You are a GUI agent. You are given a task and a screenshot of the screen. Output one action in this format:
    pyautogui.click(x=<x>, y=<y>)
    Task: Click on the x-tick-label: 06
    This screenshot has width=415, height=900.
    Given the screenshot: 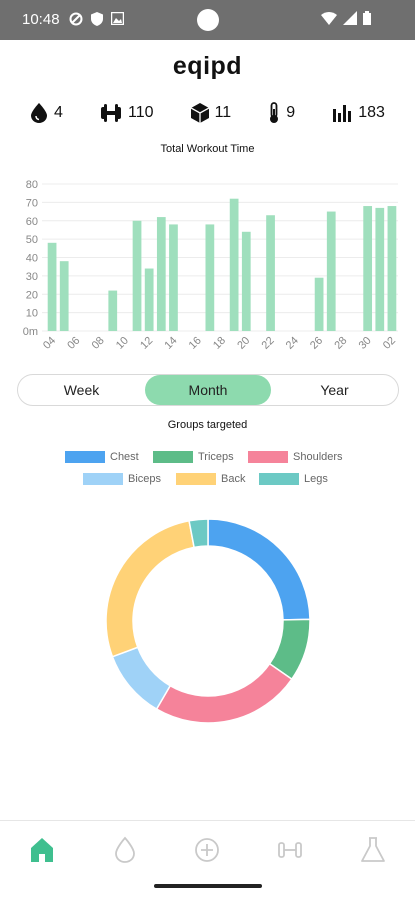 What is the action you would take?
    pyautogui.click(x=73, y=343)
    